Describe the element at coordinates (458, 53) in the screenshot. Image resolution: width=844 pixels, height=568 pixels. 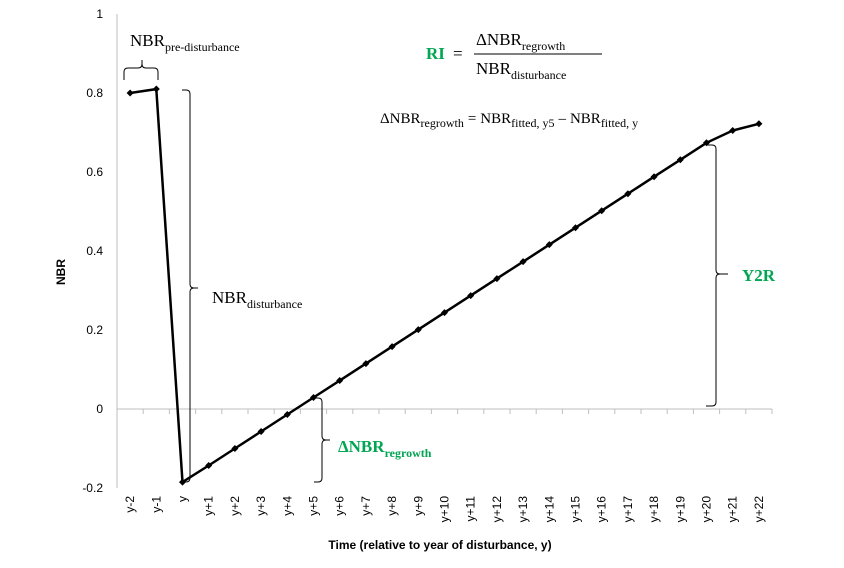
I see `ri-equals: =` at that location.